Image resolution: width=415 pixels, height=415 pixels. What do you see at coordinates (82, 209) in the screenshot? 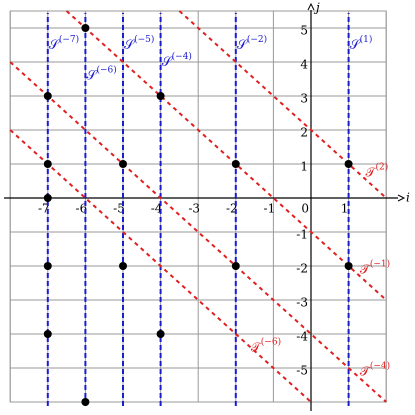
I see `x-tick-label: -6` at bounding box center [82, 209].